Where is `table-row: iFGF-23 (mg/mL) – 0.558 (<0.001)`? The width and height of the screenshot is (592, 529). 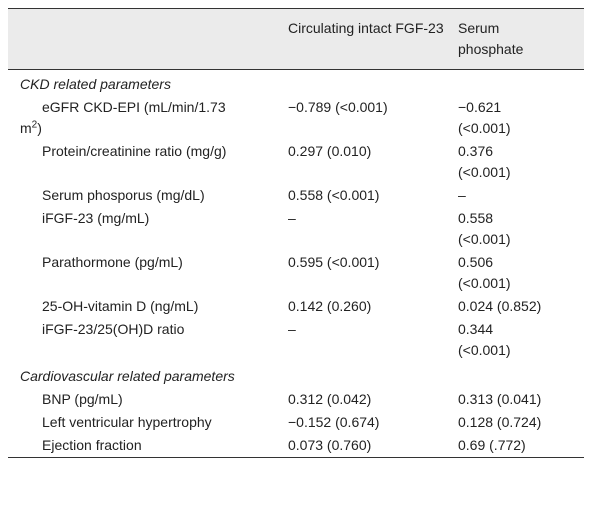 table-row: iFGF-23 (mg/mL) – 0.558 (<0.001) is located at coordinates (296, 229).